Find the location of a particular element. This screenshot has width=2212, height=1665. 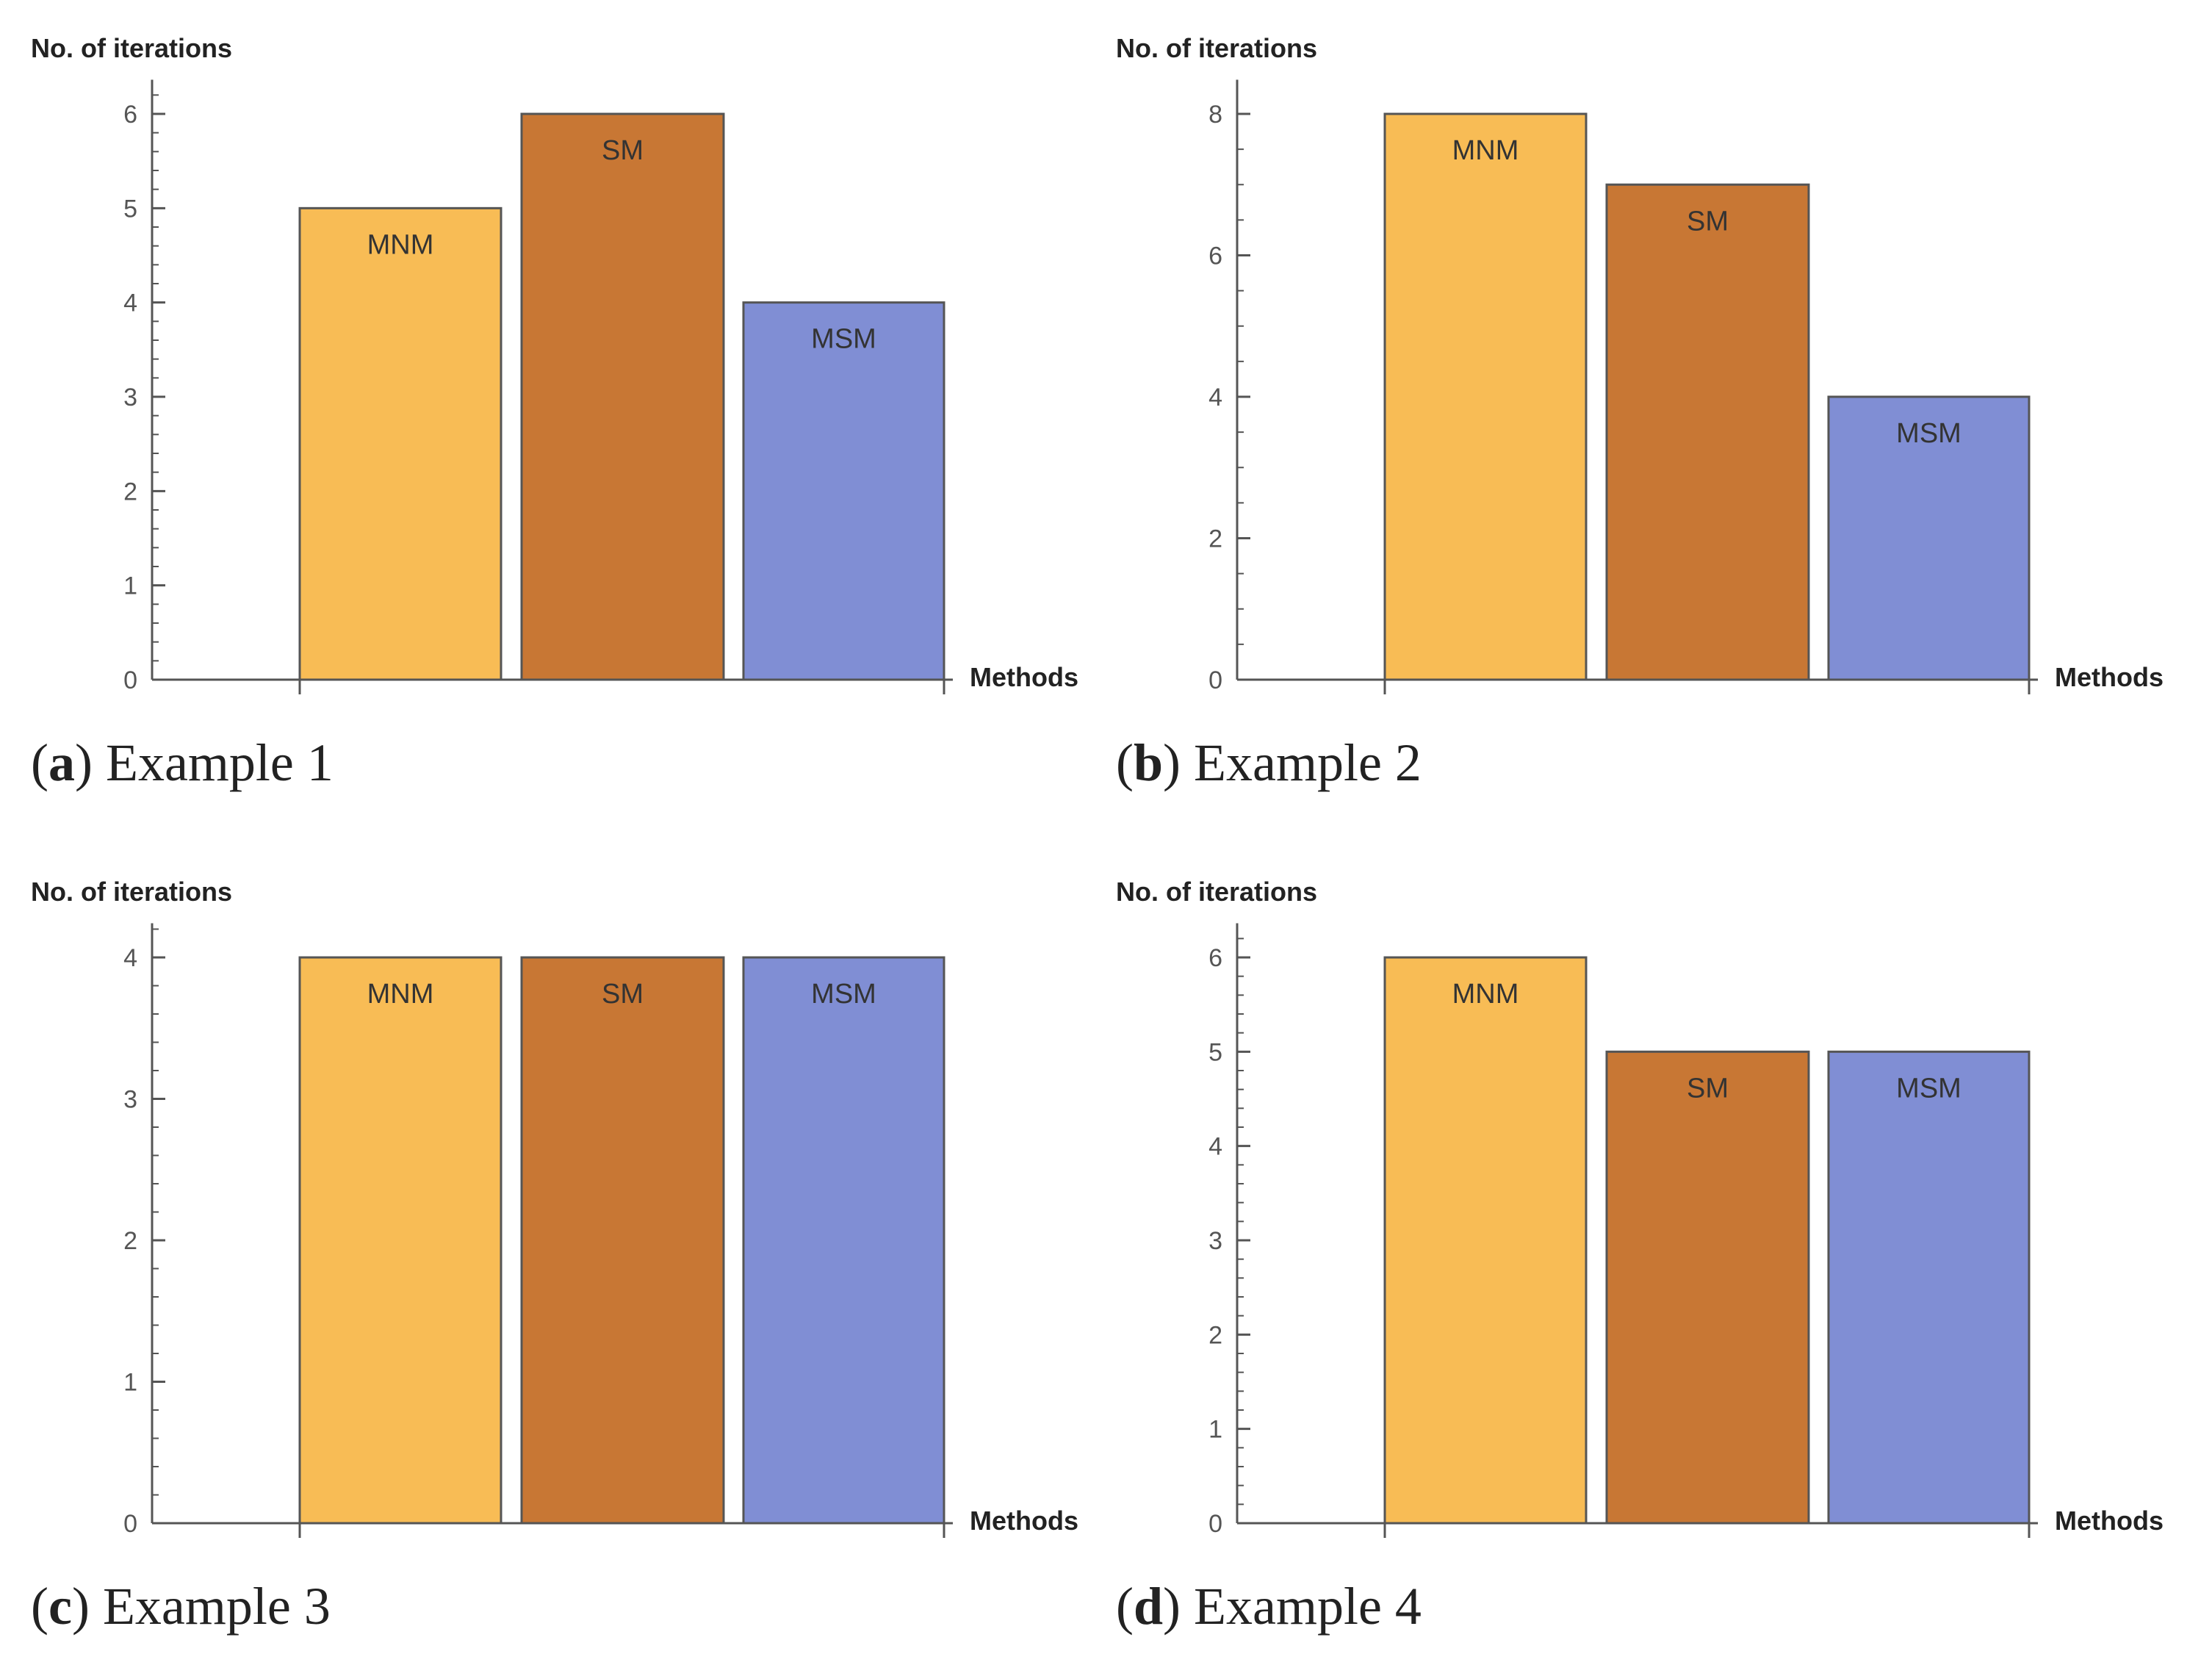

panel-caption: (b) Example 2 is located at coordinates (1269, 762).